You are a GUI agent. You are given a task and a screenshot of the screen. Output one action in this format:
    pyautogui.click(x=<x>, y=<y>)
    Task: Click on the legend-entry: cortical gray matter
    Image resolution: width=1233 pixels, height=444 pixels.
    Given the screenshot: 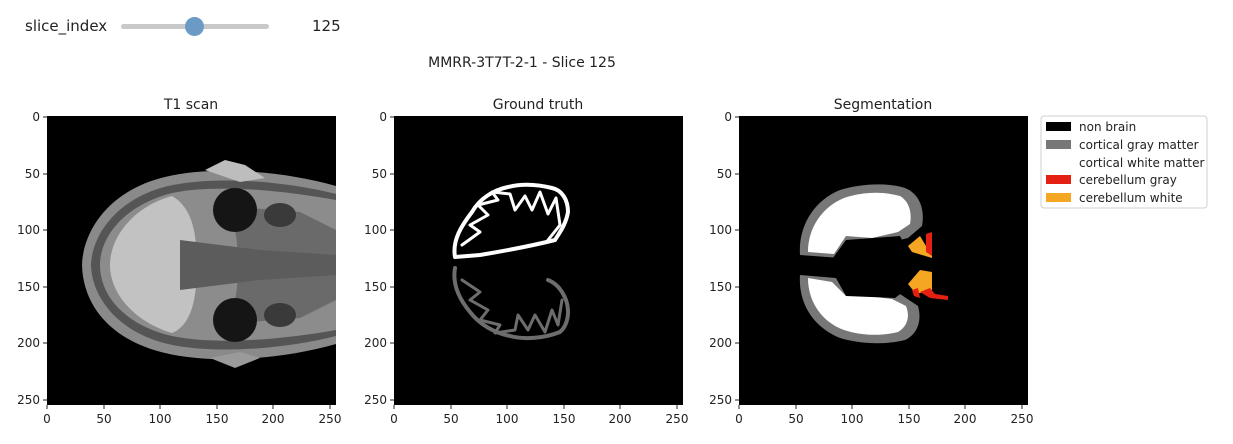 What is the action you would take?
    pyautogui.click(x=1122, y=145)
    